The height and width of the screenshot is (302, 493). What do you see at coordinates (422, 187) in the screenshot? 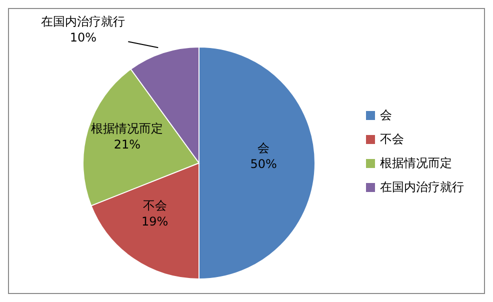
I see `legend-label: 在国内治疗就行` at bounding box center [422, 187].